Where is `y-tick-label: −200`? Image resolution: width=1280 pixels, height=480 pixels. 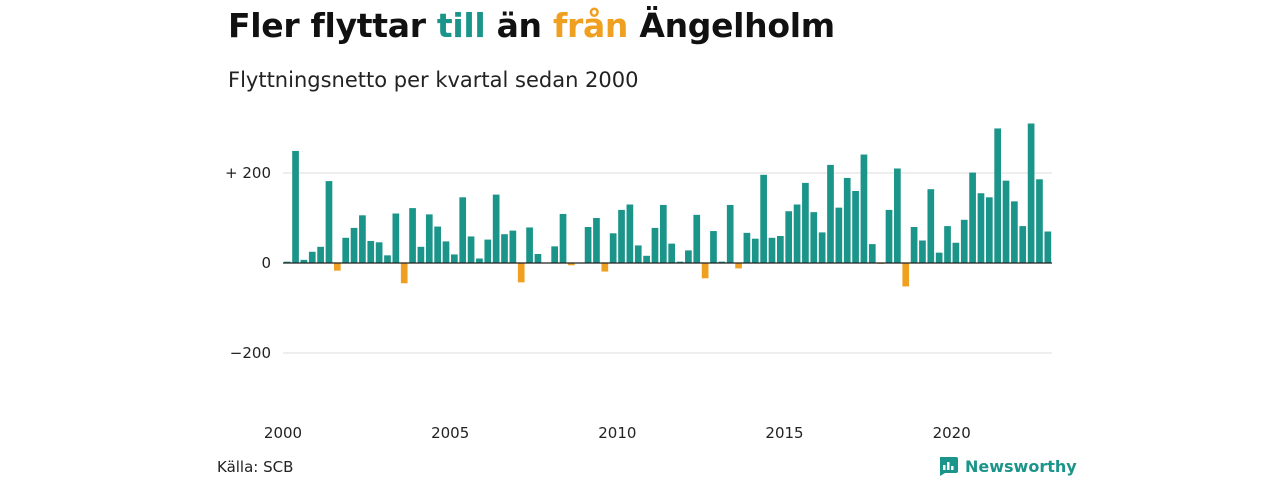 y-tick-label: −200 is located at coordinates (250, 353).